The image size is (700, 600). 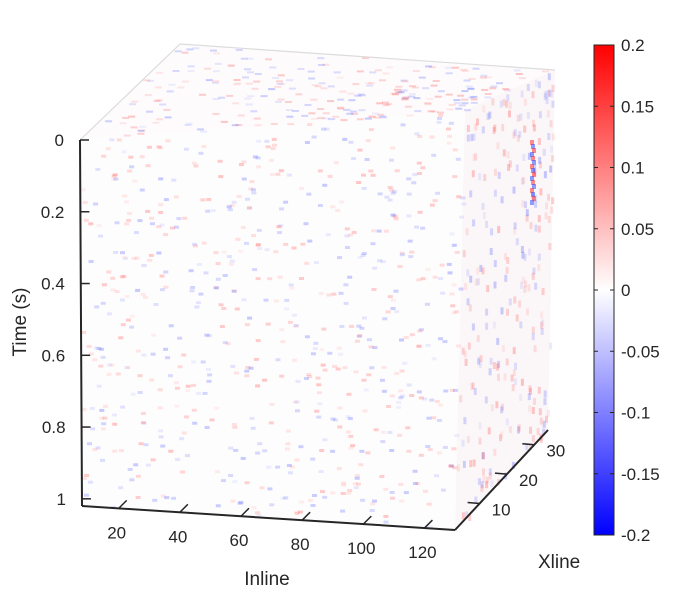 What do you see at coordinates (266, 579) in the screenshot?
I see `inline-axis-title: Inline` at bounding box center [266, 579].